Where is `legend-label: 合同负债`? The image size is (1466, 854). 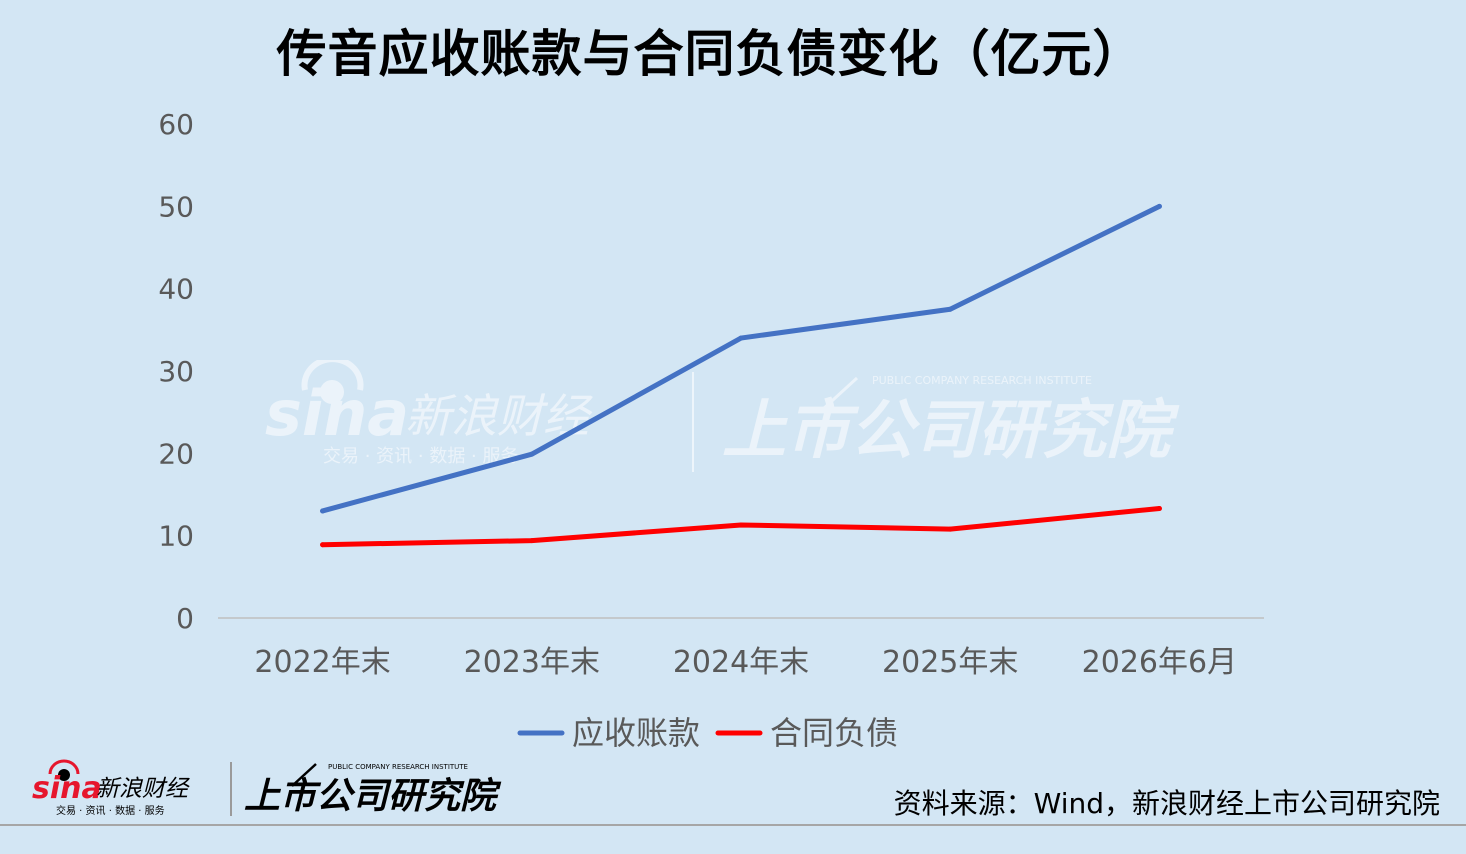 legend-label: 合同负债 is located at coordinates (834, 733).